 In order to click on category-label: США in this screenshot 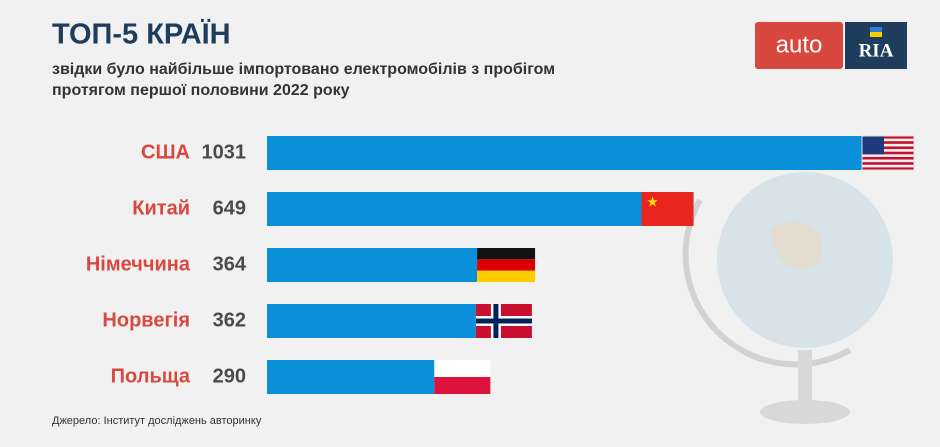, I will do `click(165, 152)`.